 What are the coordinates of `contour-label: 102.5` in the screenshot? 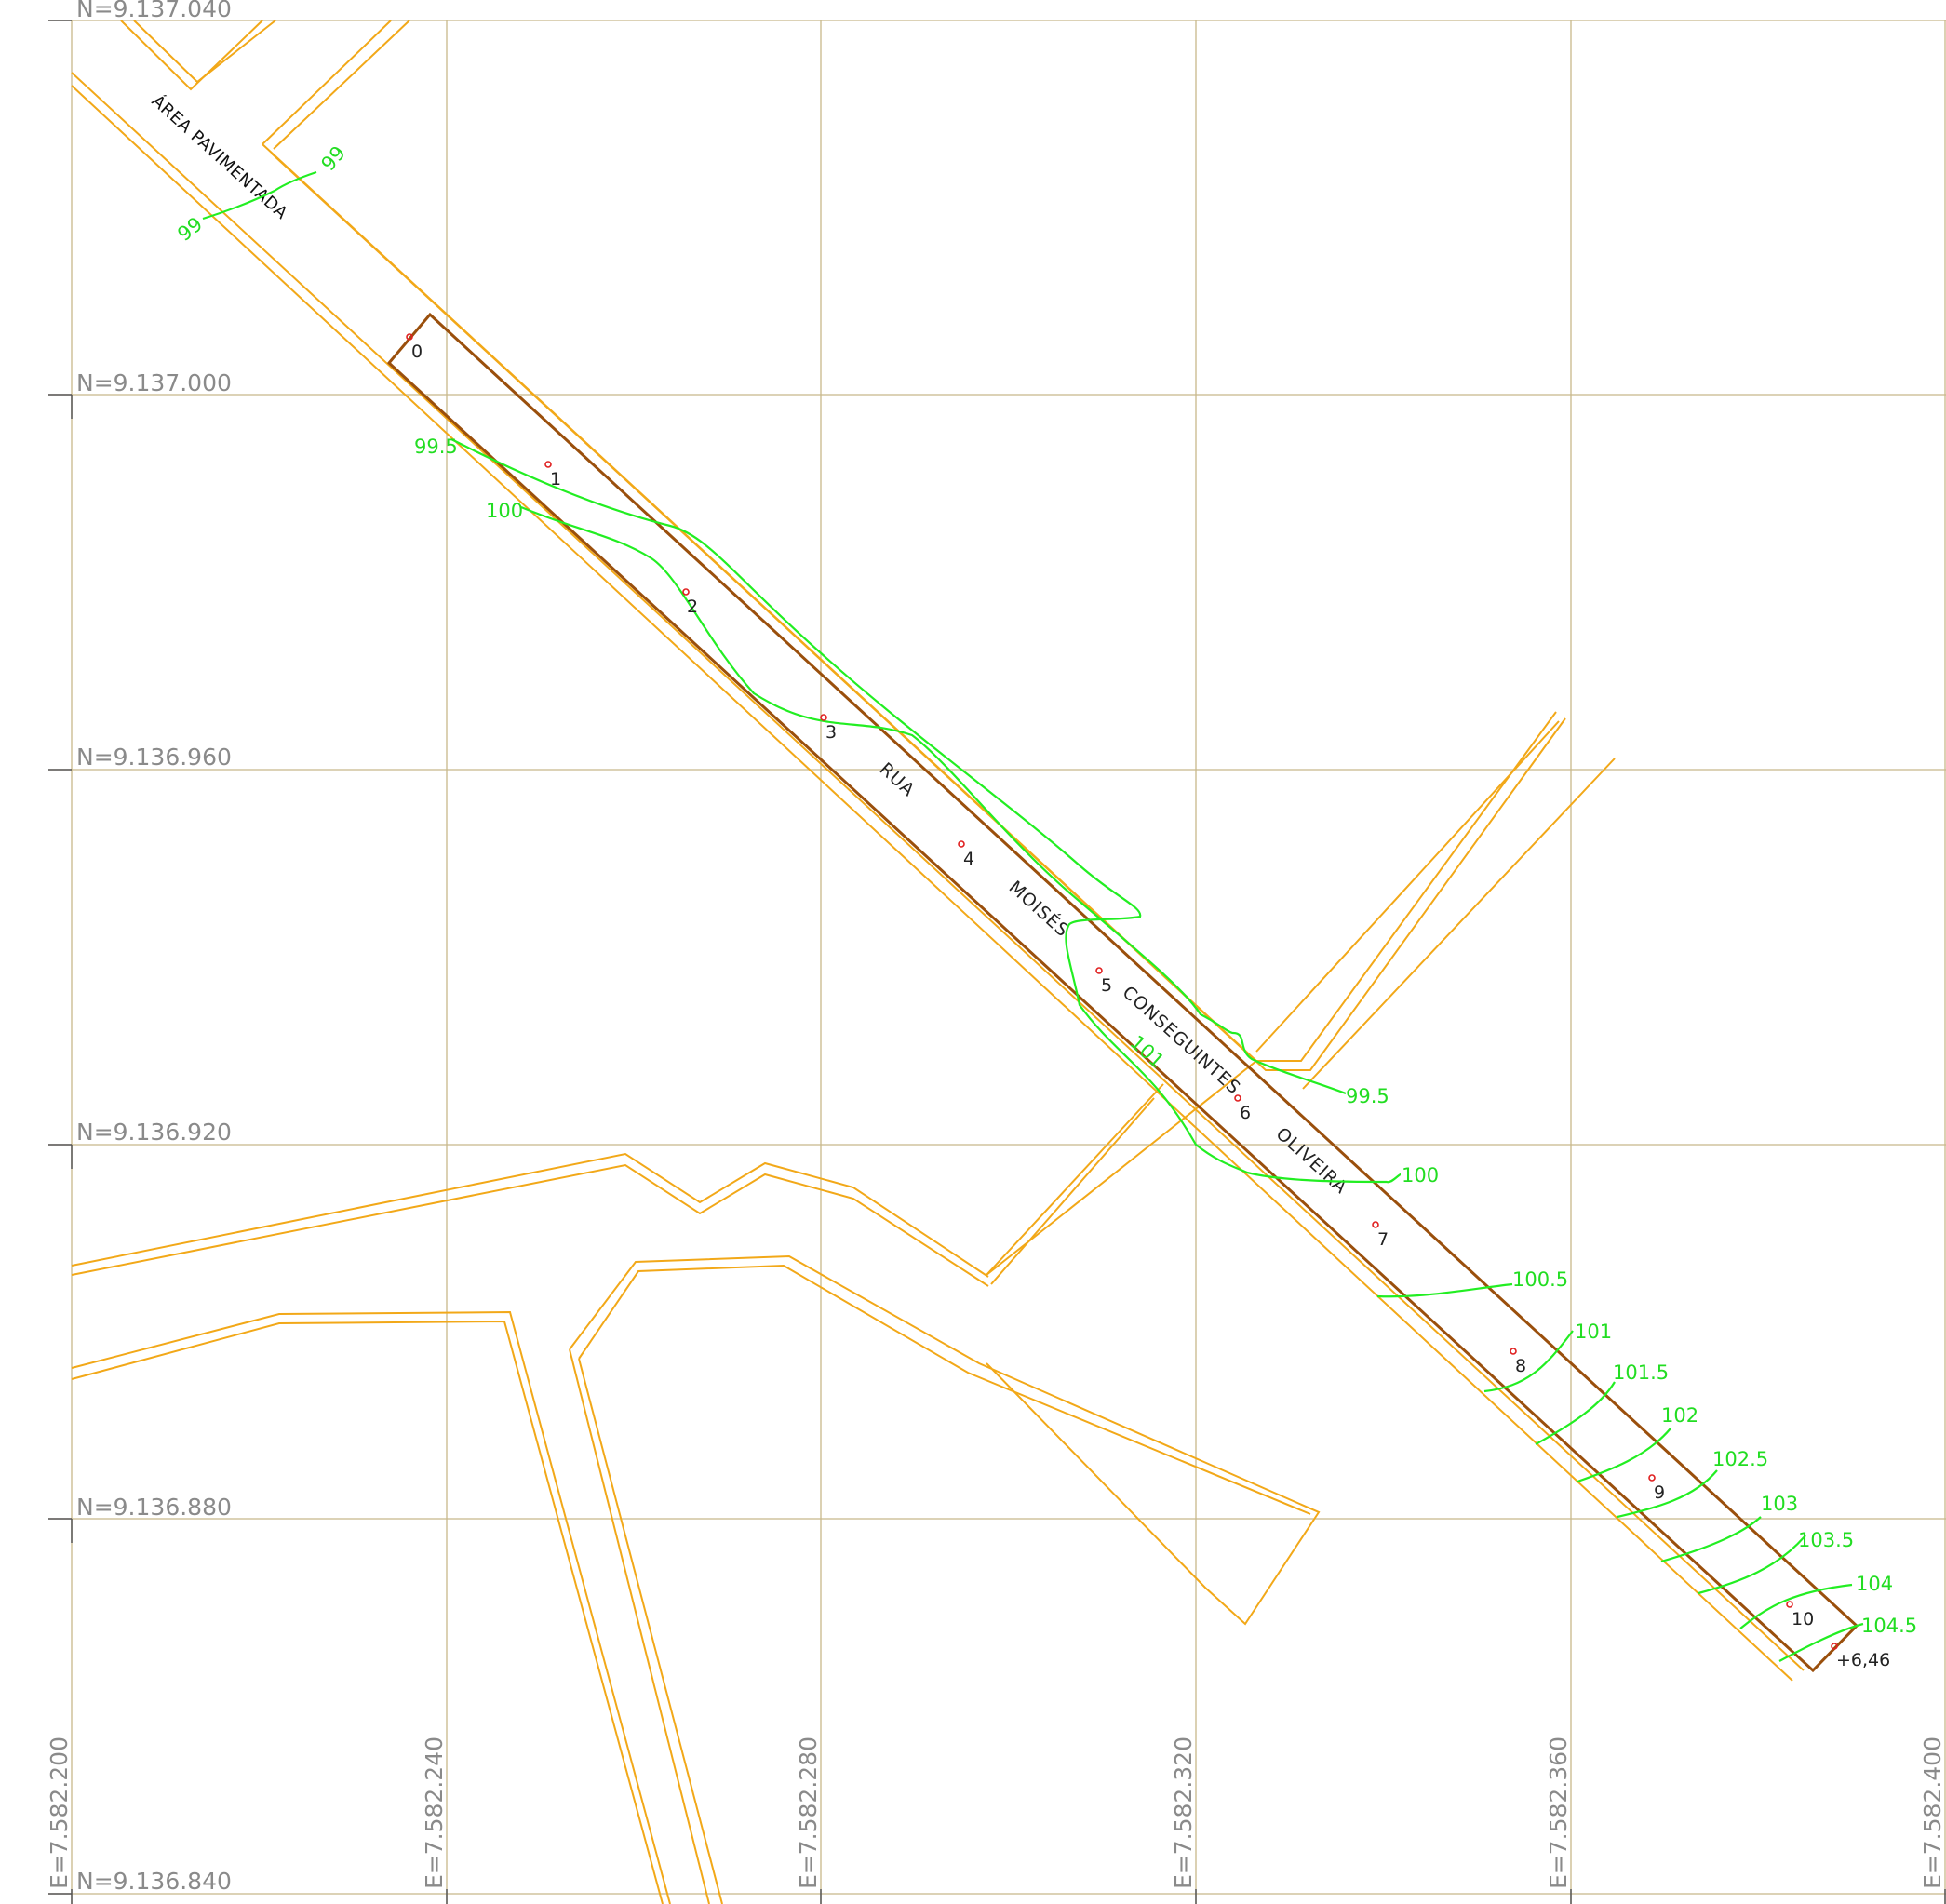 It's located at (1740, 1459).